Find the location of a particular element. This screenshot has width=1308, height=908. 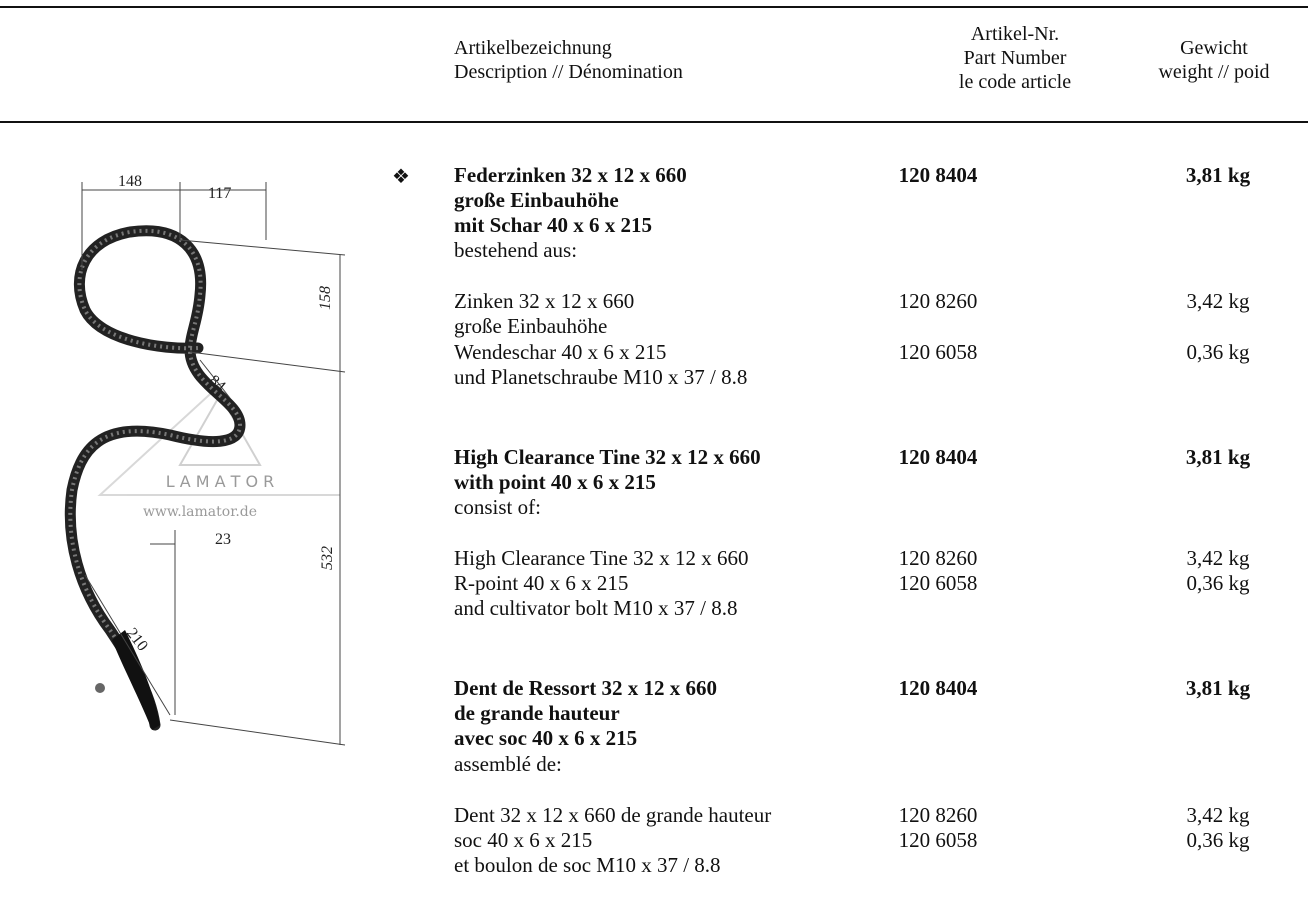

share-point is located at coordinates (136, 680).